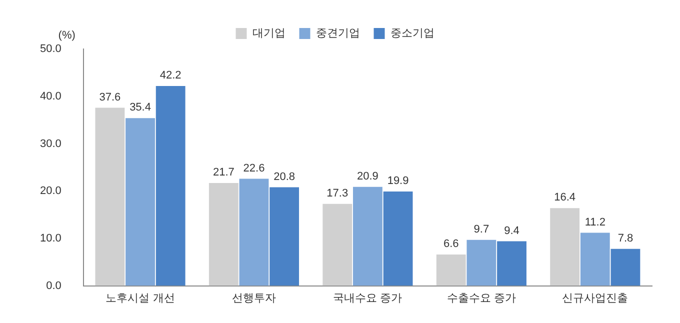  What do you see at coordinates (626, 238) in the screenshot?
I see `data-label: 7.8` at bounding box center [626, 238].